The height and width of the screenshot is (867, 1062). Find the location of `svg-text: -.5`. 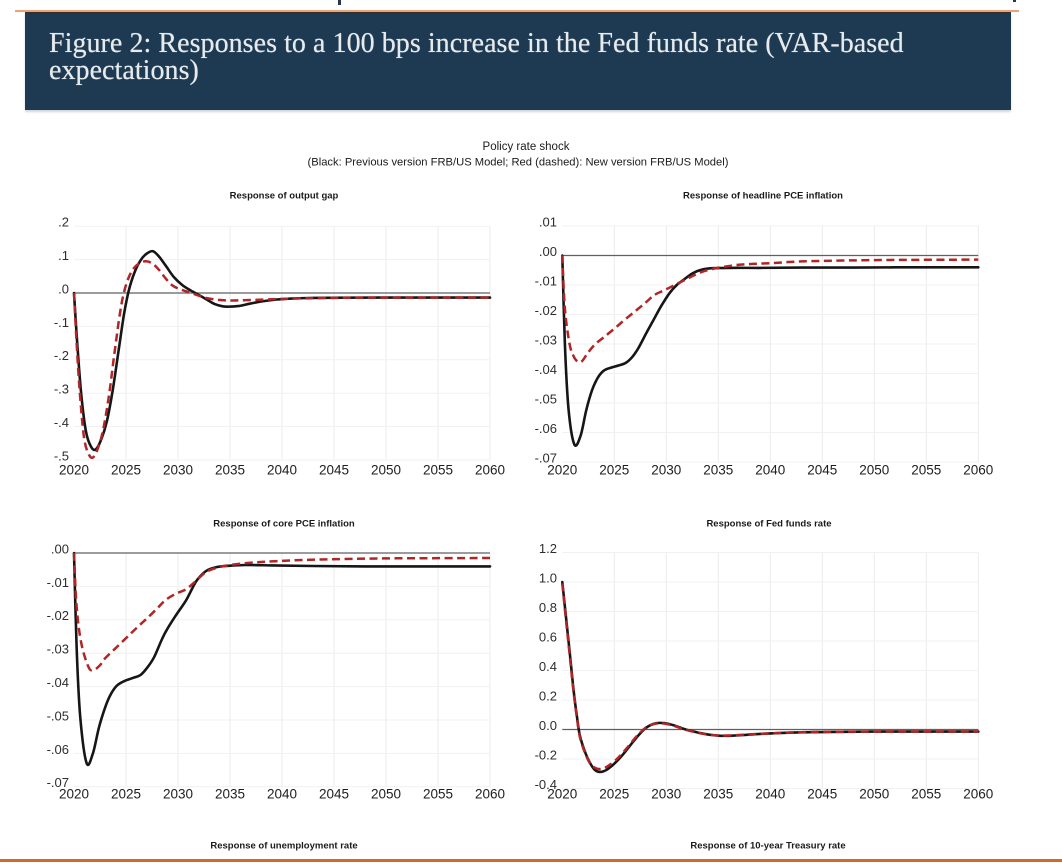

svg-text: -.5 is located at coordinates (61, 455).